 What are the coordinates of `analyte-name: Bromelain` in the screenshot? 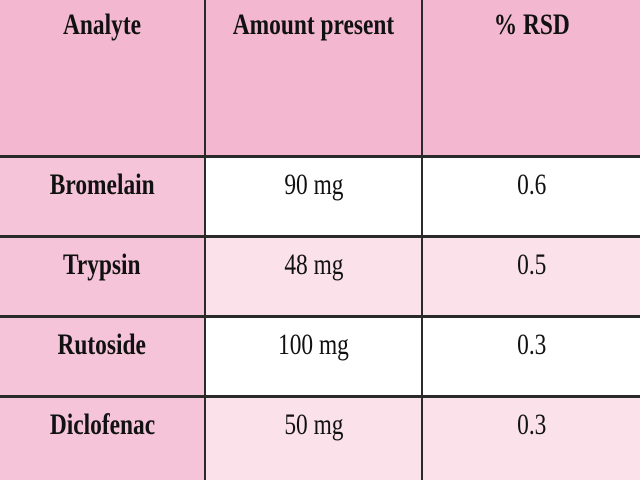 It's located at (102, 184).